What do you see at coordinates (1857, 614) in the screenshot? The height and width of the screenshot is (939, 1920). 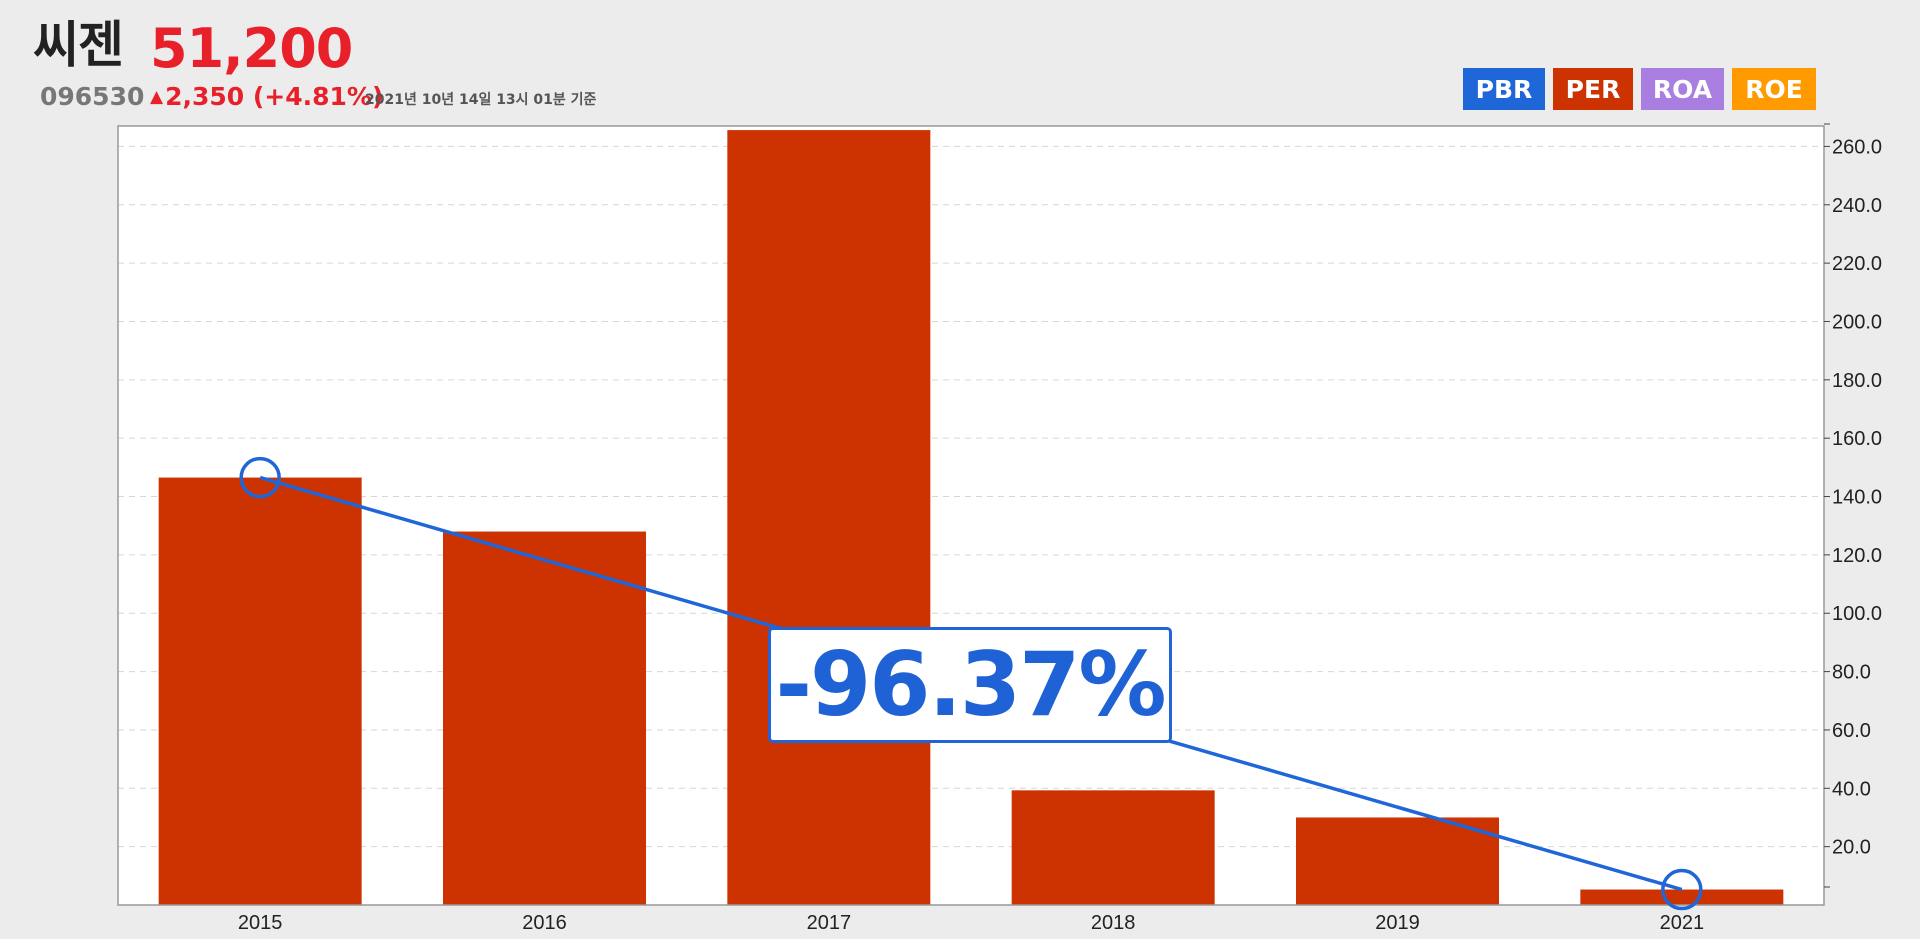 I see `y-tick-label: 100.0` at bounding box center [1857, 614].